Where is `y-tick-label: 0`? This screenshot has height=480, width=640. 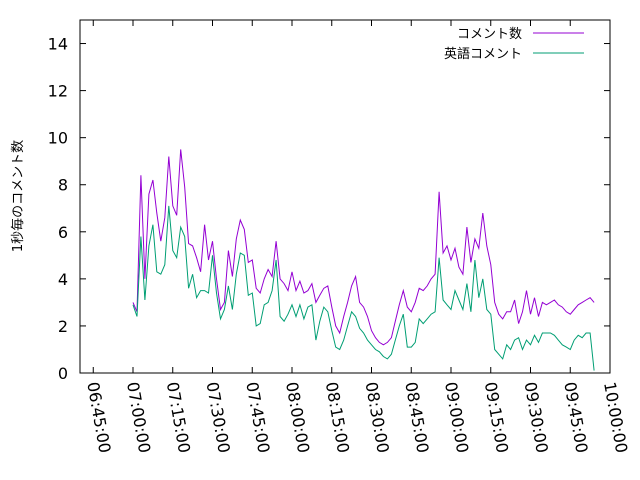
y-tick-label: 0 is located at coordinates (63, 373).